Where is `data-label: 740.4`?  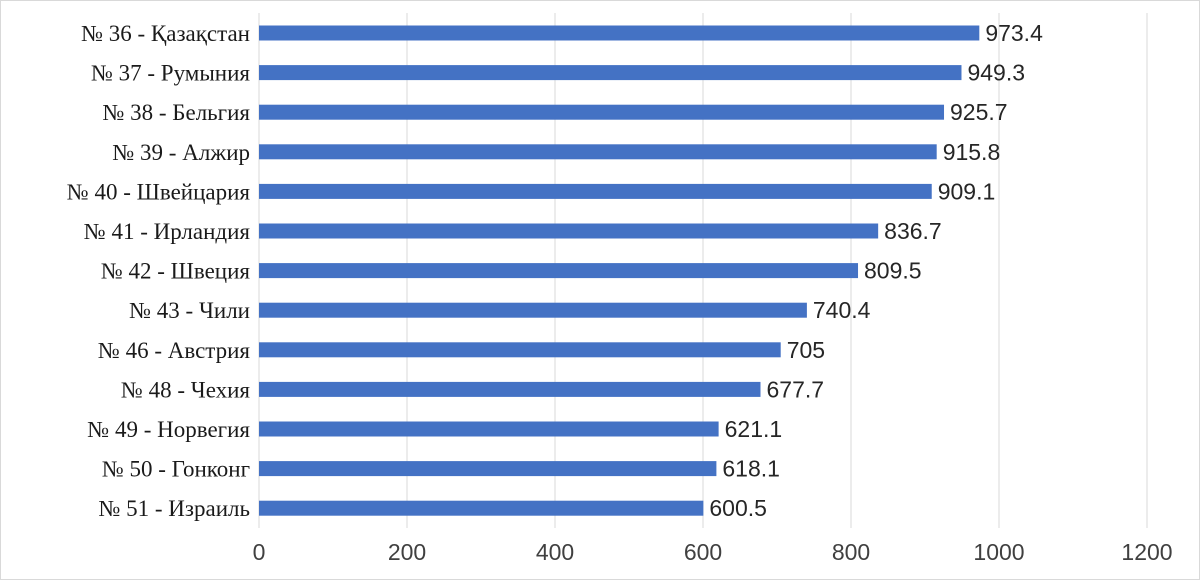
data-label: 740.4 is located at coordinates (842, 310).